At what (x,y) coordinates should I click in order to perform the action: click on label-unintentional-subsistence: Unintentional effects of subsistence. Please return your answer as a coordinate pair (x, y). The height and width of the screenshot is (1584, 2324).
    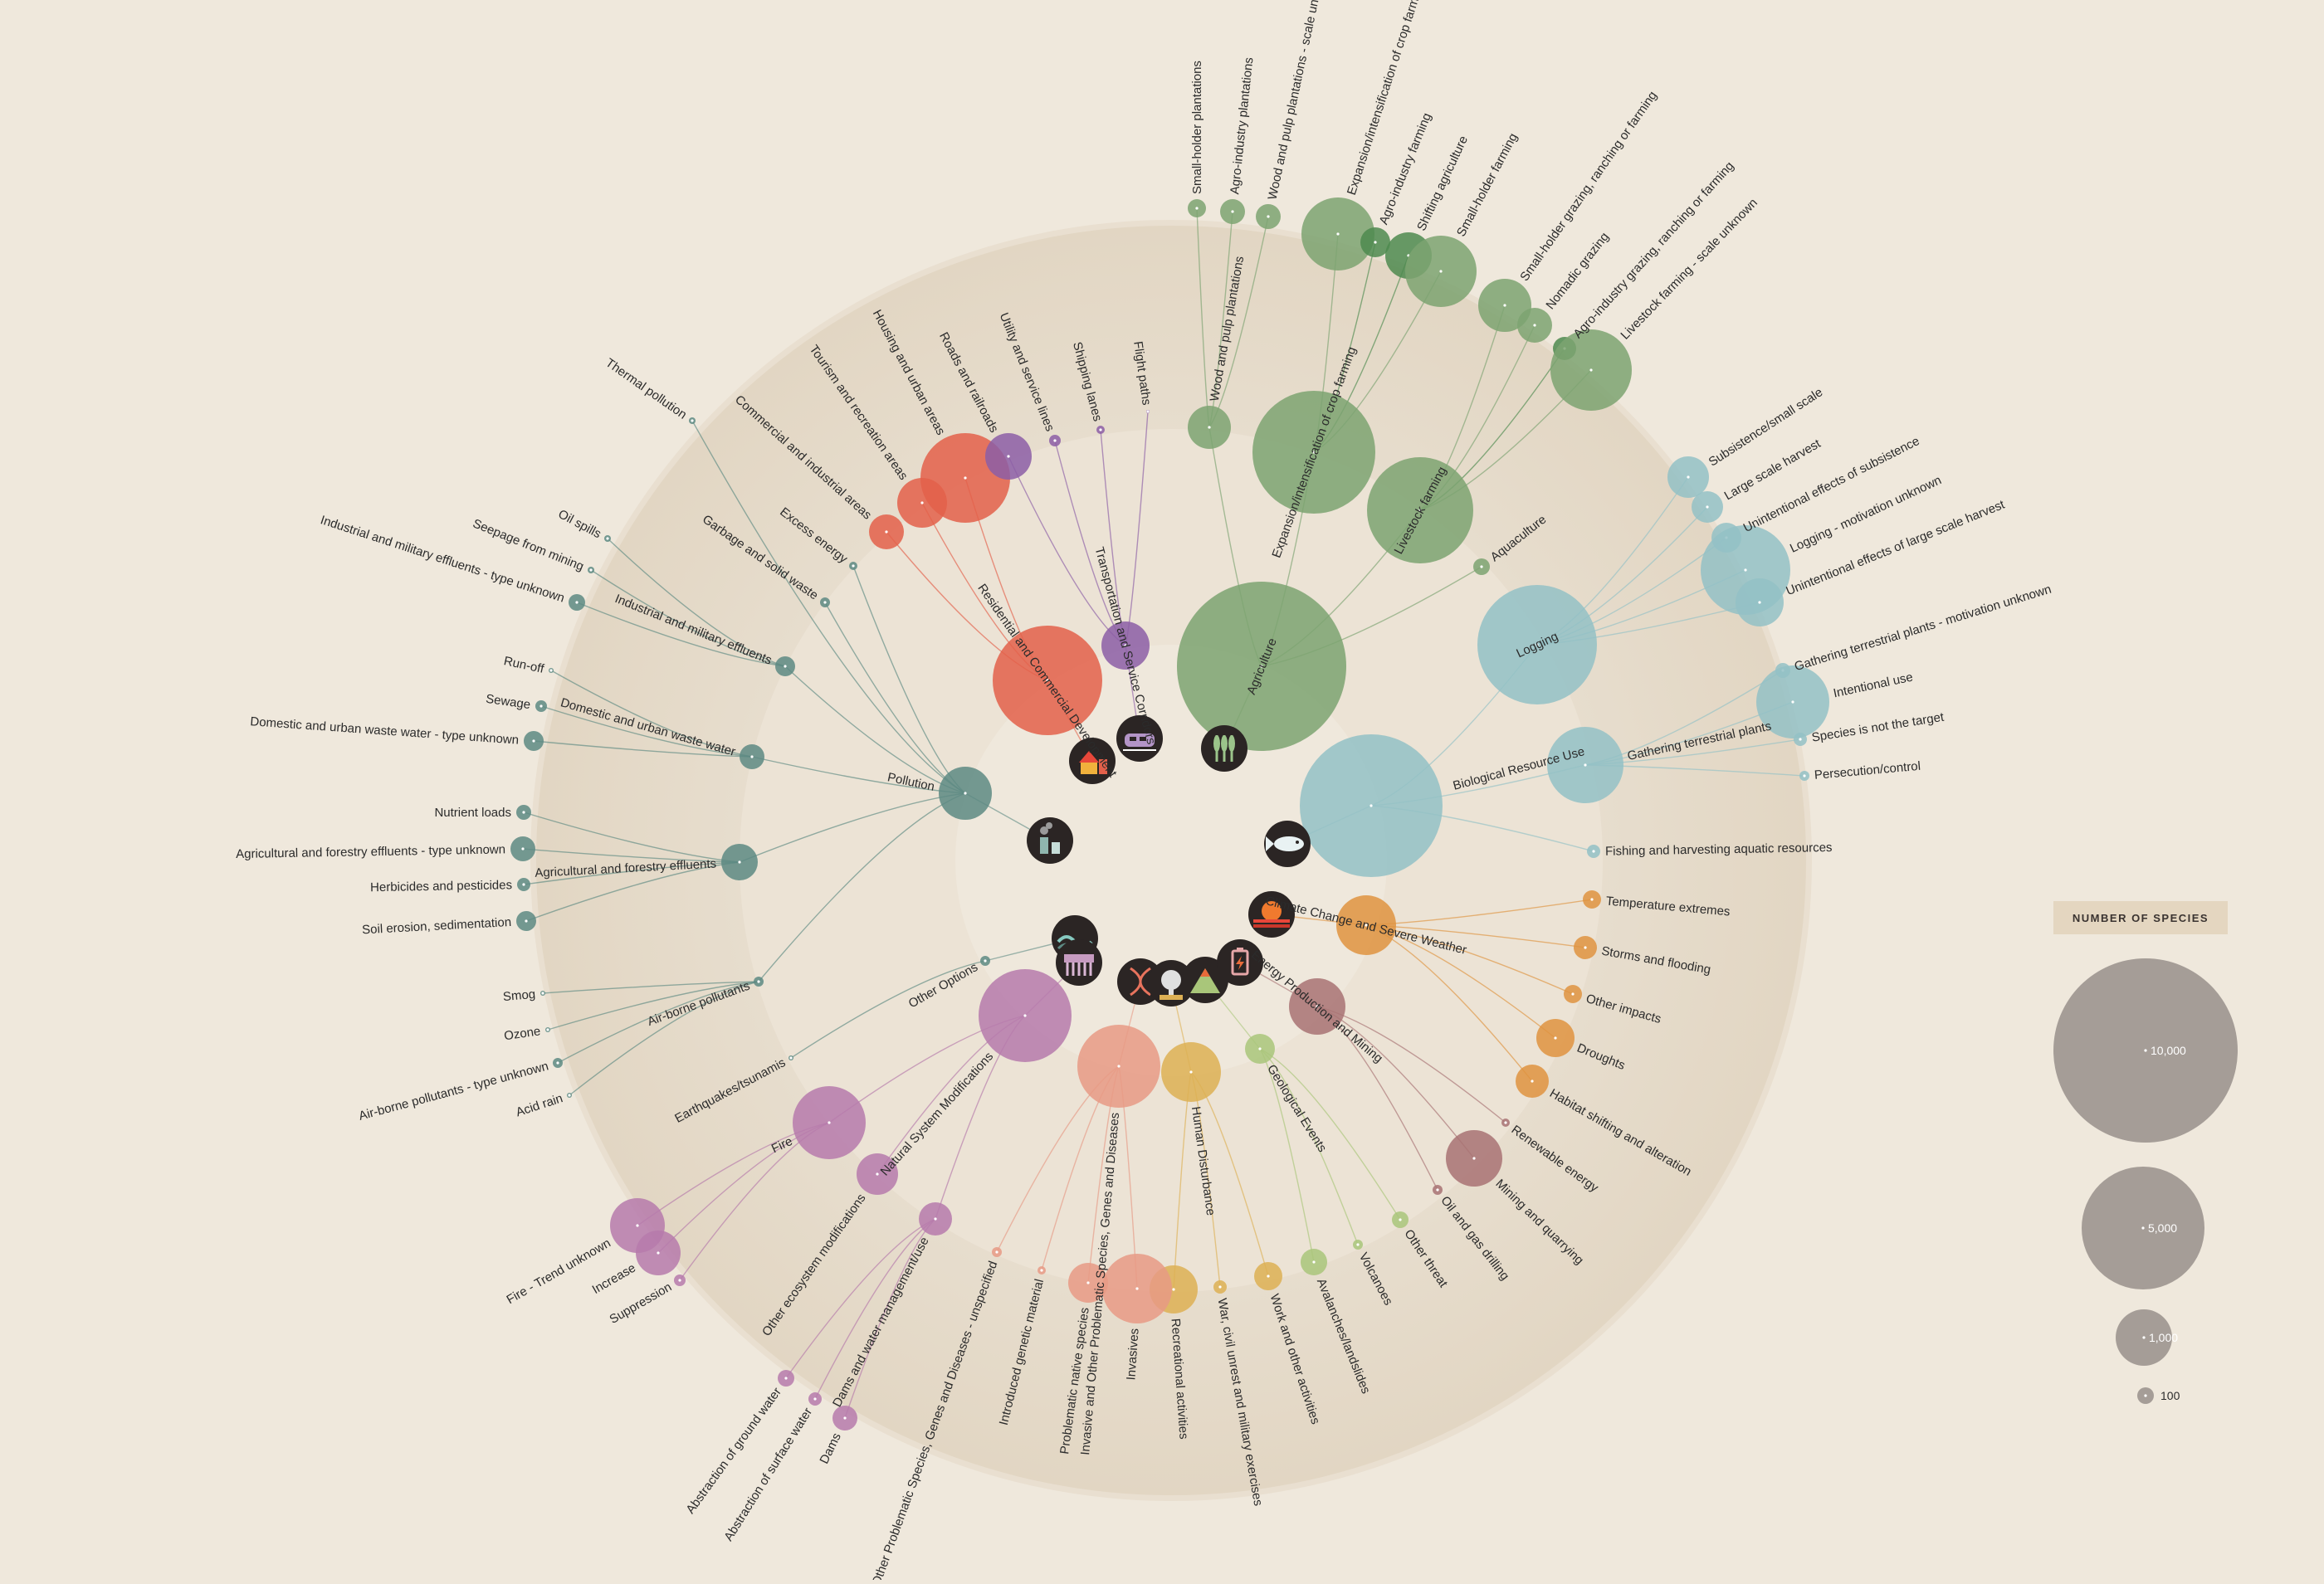
    Looking at the image, I should click on (1832, 485).